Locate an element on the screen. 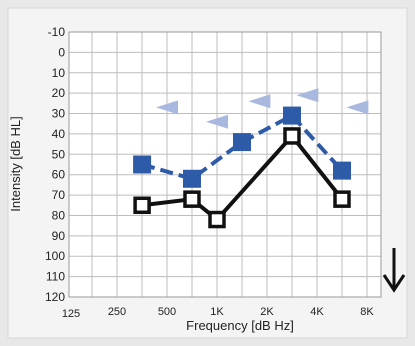 Image resolution: width=415 pixels, height=346 pixels. y-tick-label: 10 is located at coordinates (59, 73).